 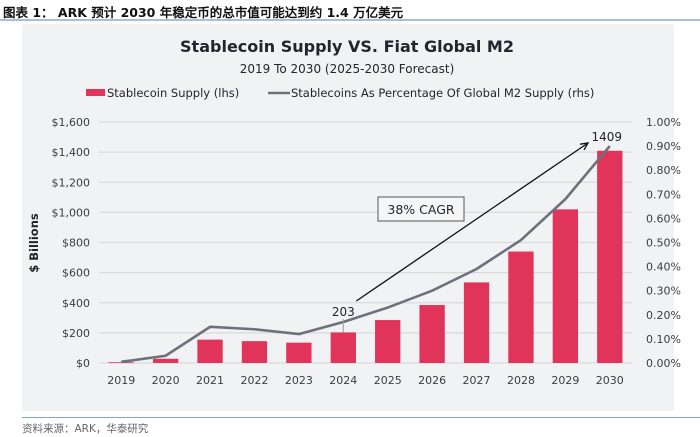 What do you see at coordinates (71, 152) in the screenshot?
I see `y-tick-label-left: $1,400` at bounding box center [71, 152].